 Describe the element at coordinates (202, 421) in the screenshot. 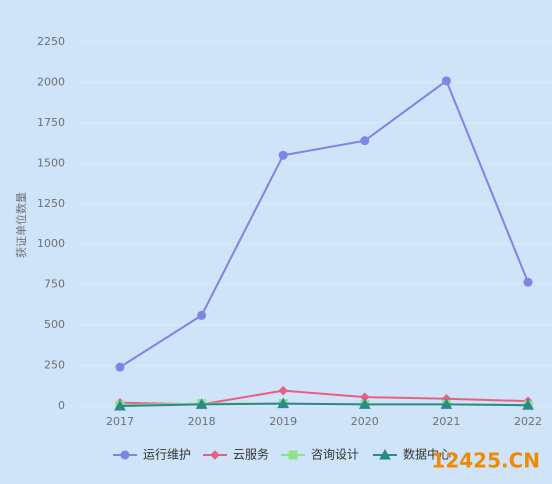

I see `x-tick-label: 2018` at that location.